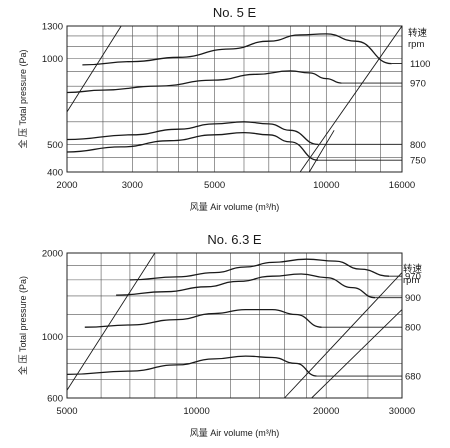  I want to click on y-tick-label: 1300, so click(52, 27).